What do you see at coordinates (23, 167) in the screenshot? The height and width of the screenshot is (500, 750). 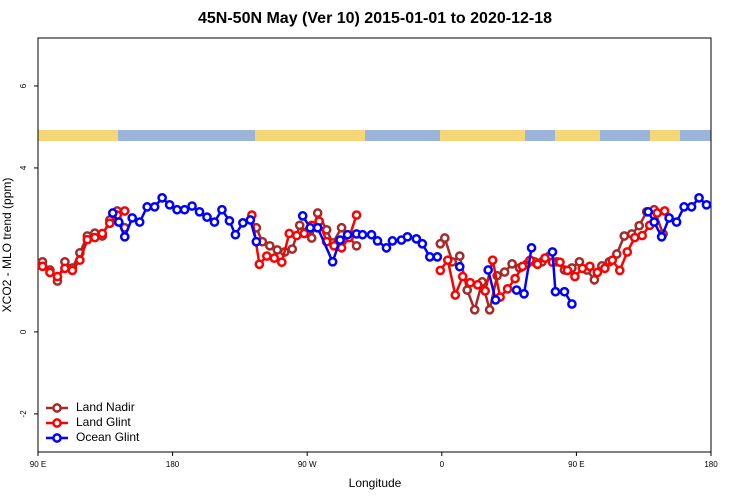 I see `y-tick-label: 4` at bounding box center [23, 167].